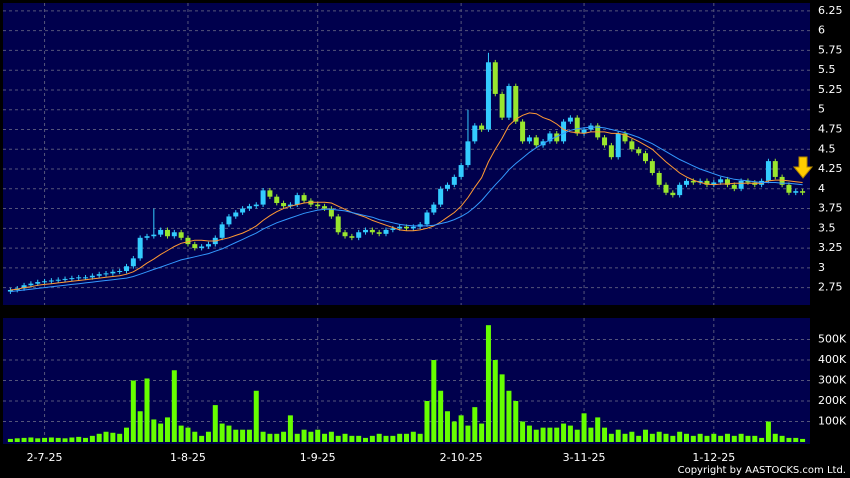 The width and height of the screenshot is (850, 478). I want to click on y-tick-label: 5.75, so click(830, 49).